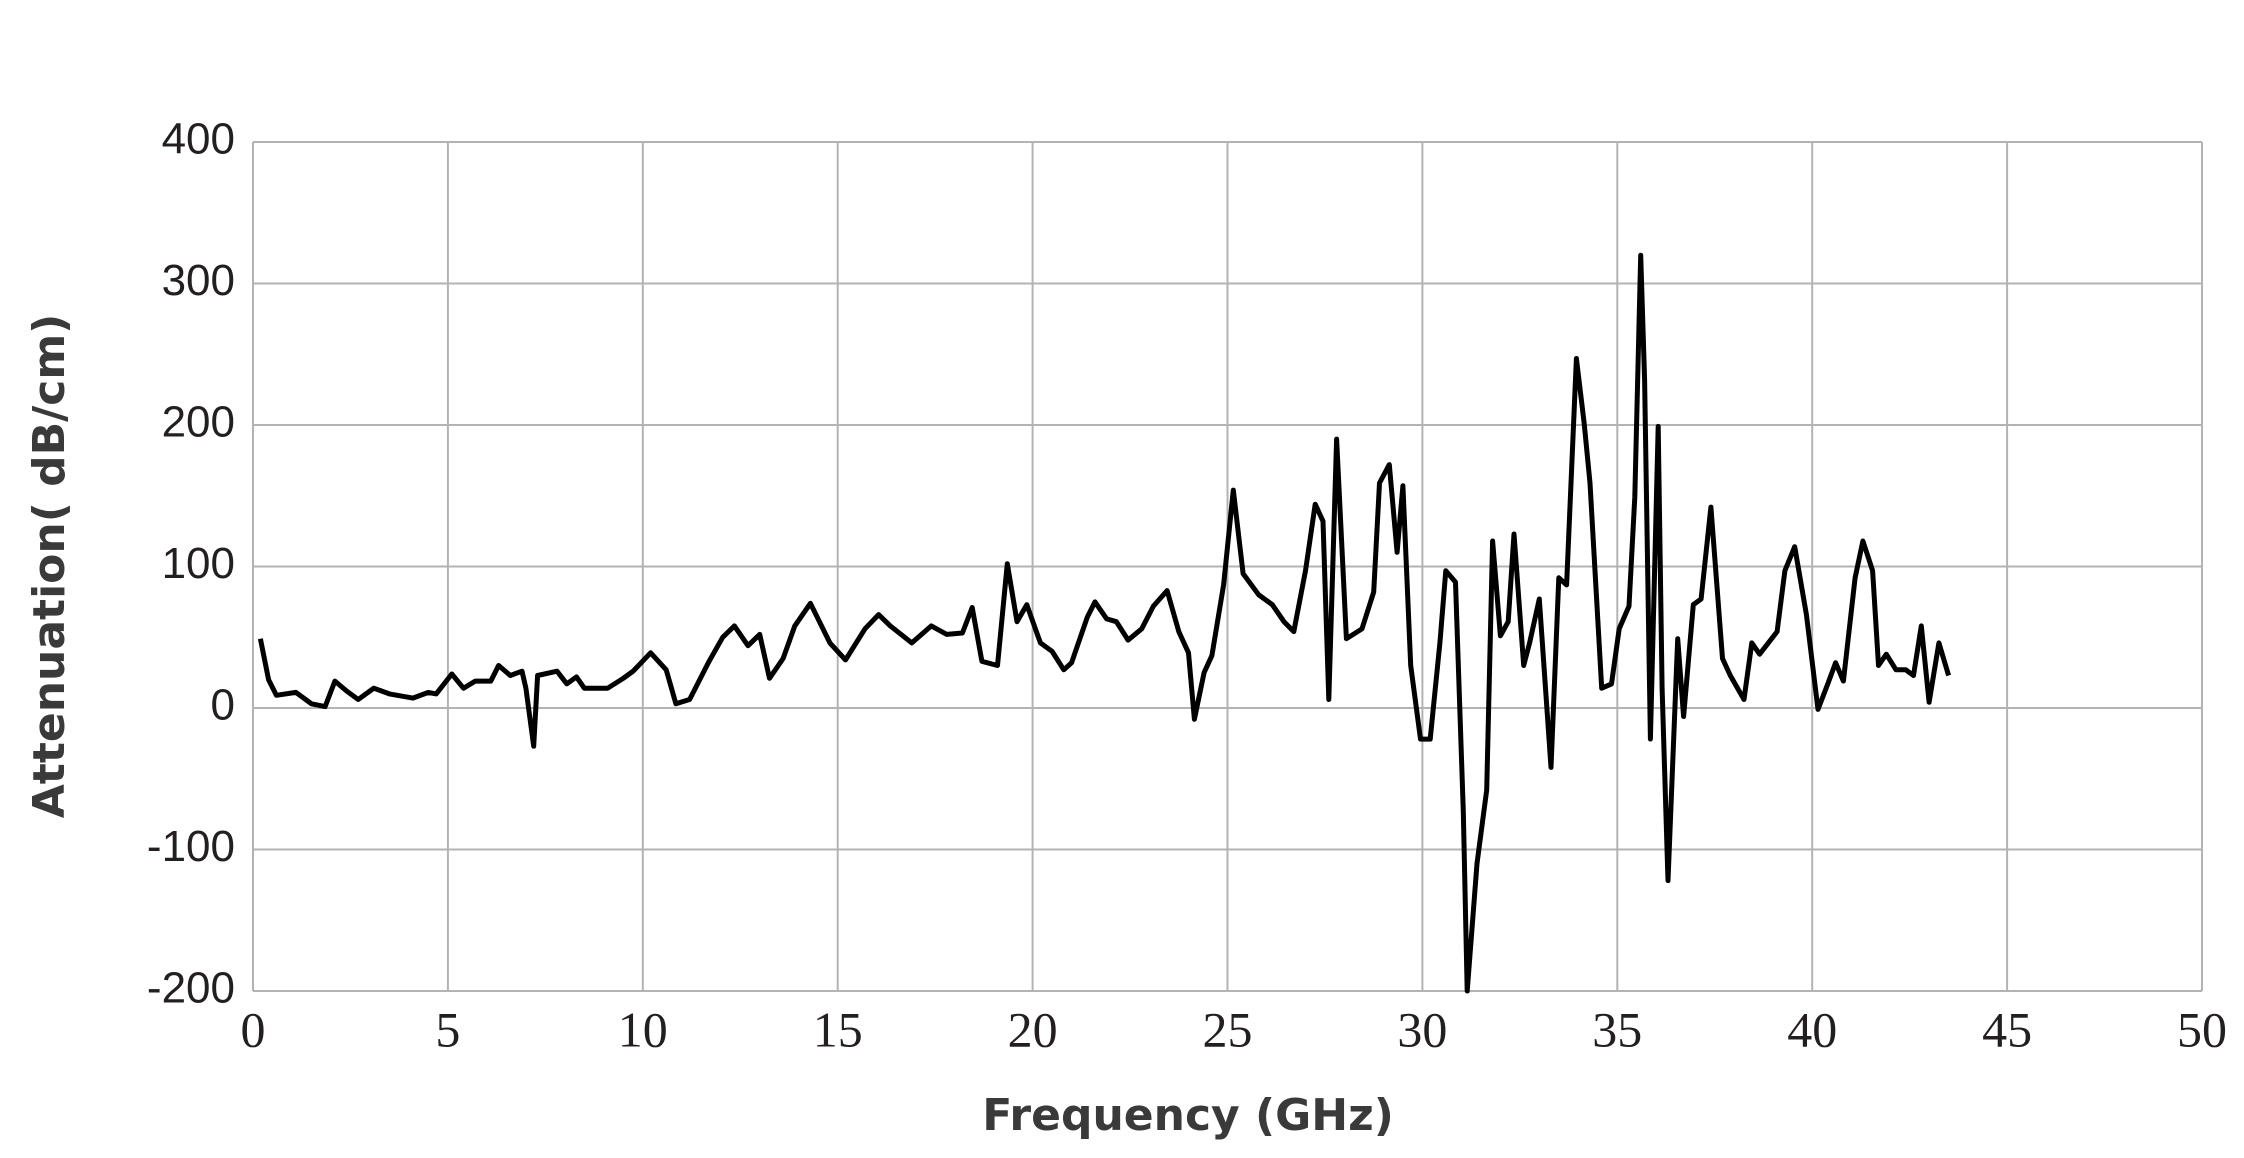 The image size is (2244, 1158). I want to click on y-tick-label: 0, so click(223, 705).